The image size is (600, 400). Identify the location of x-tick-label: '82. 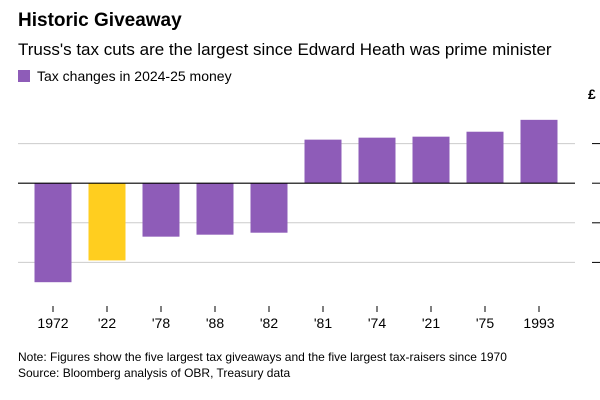
(269, 323).